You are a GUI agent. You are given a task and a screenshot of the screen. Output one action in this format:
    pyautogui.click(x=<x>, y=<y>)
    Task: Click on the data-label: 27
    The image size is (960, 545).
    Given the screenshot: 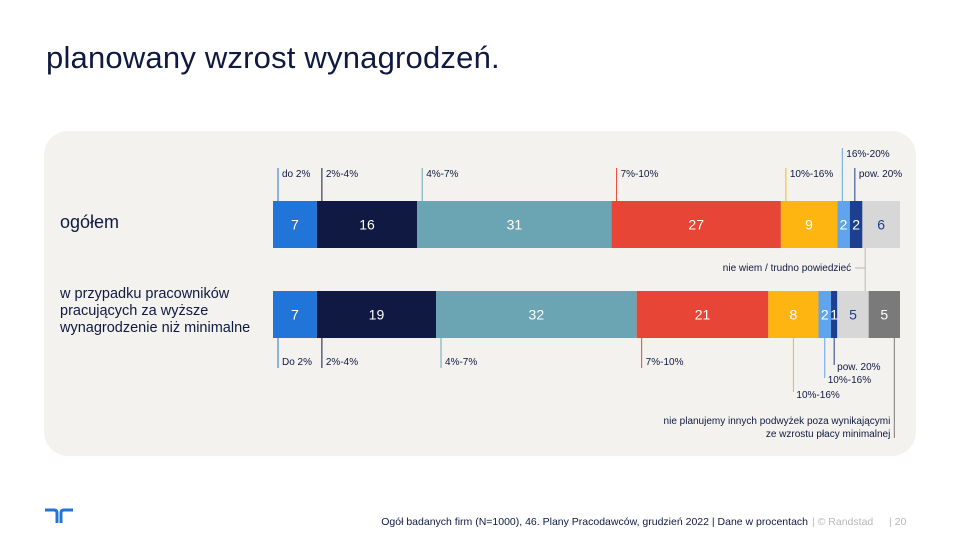 What is the action you would take?
    pyautogui.click(x=696, y=225)
    